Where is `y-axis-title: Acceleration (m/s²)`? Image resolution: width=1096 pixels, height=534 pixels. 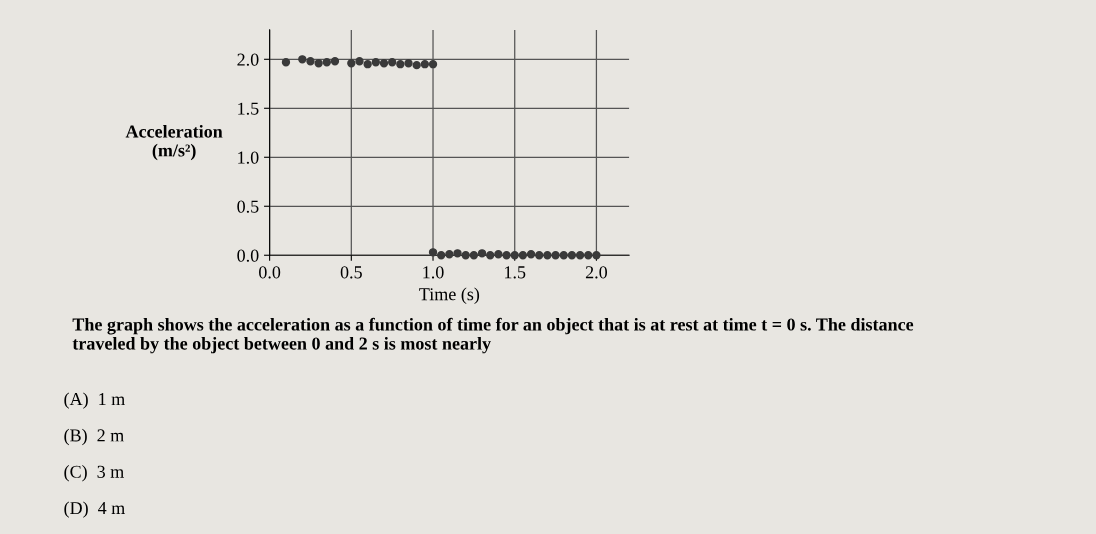
y-axis-title: Acceleration (m/s²) is located at coordinates (174, 142).